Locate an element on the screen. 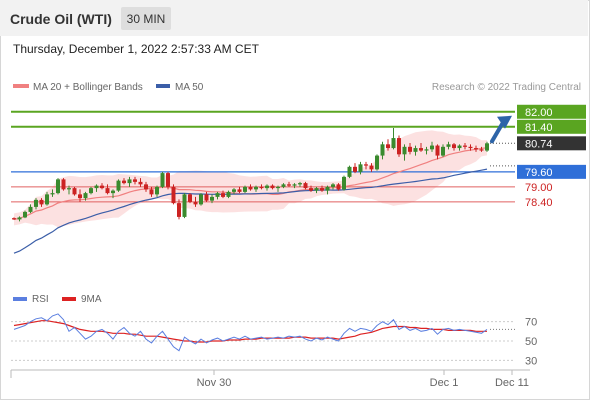 This screenshot has width=590, height=400. level-label-last_price: 80.74 is located at coordinates (539, 144).